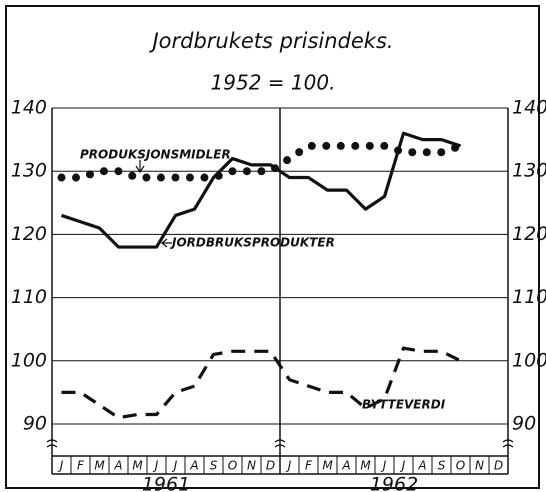 The height and width of the screenshot is (492, 546). I want to click on chart-title: Jordbrukets prisindeks., so click(270, 41).